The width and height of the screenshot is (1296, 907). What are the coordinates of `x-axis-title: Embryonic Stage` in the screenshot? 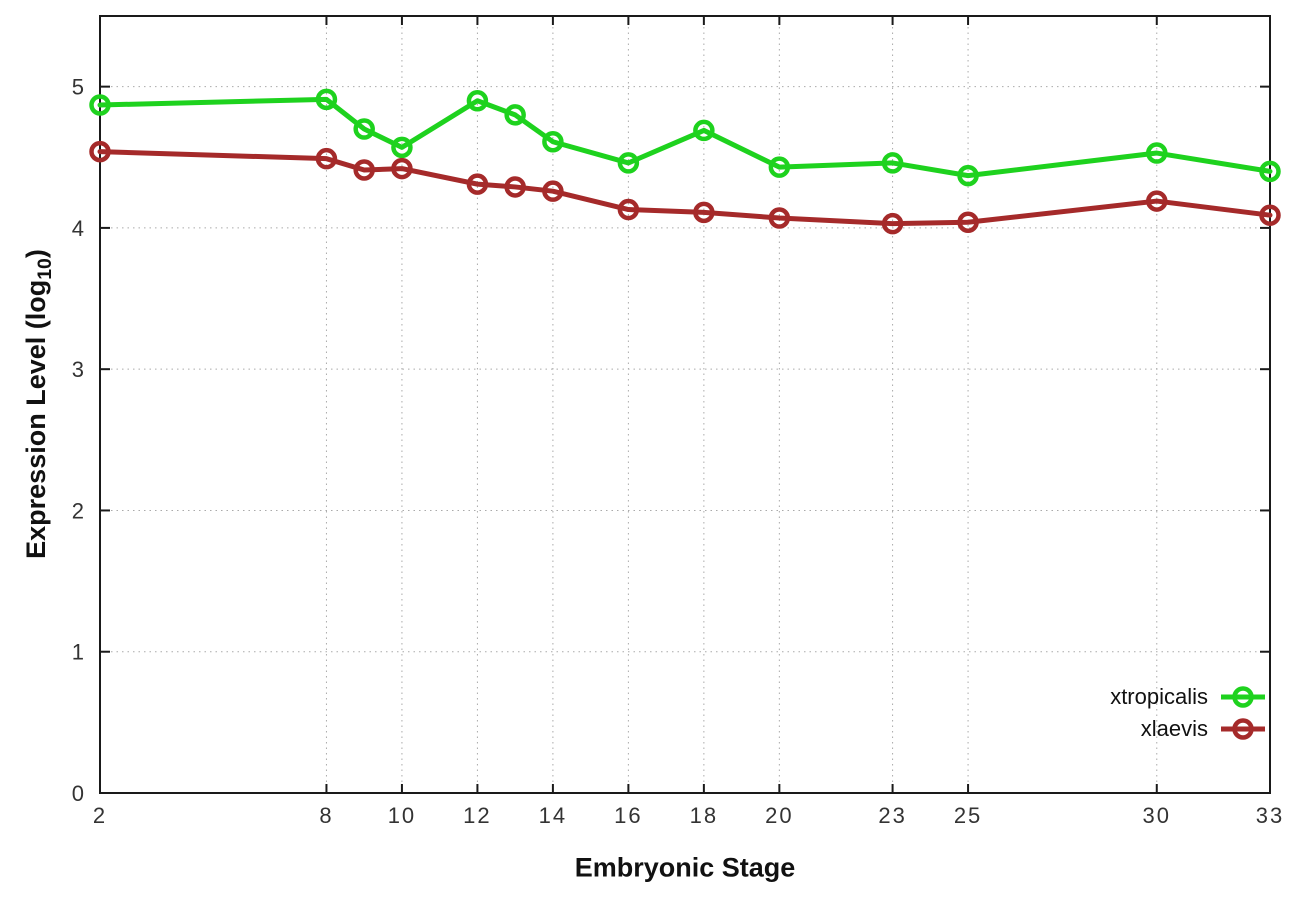 It's located at (685, 867).